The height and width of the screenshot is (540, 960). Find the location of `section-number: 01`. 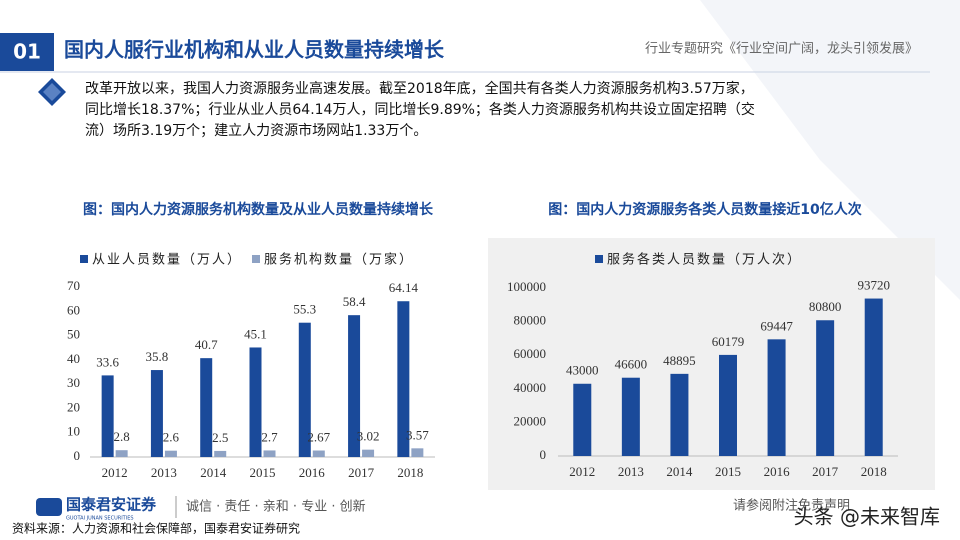

section-number: 01 is located at coordinates (27, 52).